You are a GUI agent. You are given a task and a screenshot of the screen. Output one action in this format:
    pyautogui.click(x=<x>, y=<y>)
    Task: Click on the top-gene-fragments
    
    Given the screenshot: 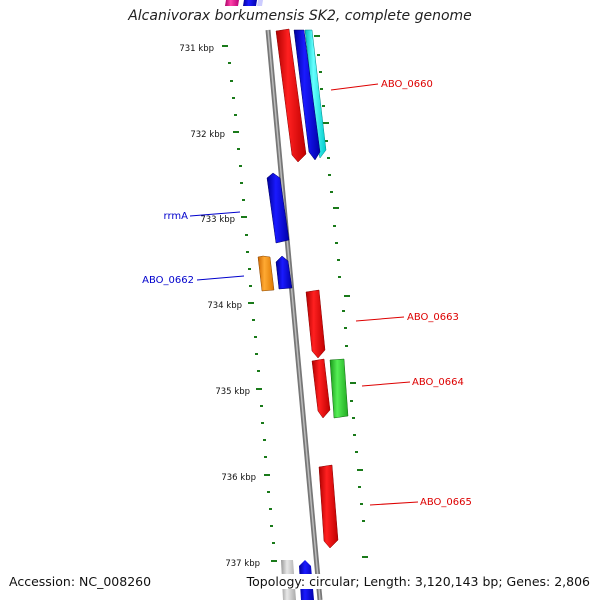 What is the action you would take?
    pyautogui.click(x=244, y=3)
    